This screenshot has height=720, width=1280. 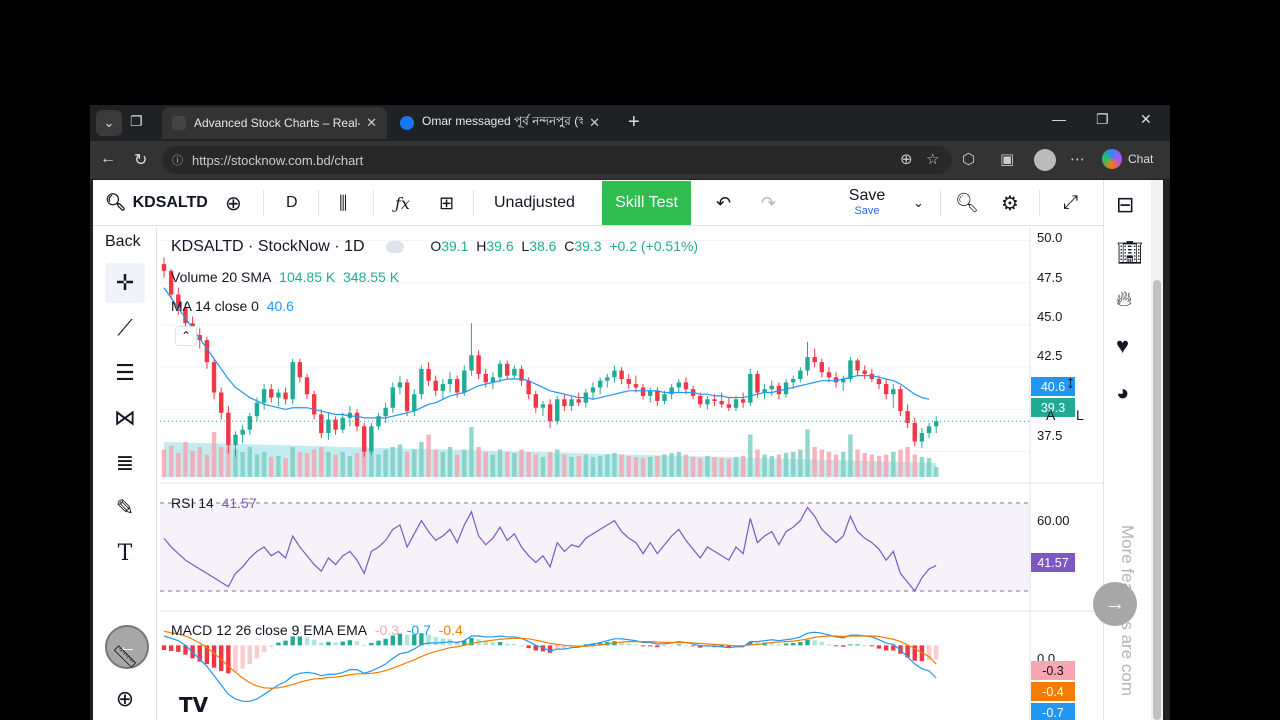 I want to click on hotlist-flame-icon: 🔥︎, so click(x=1124, y=298).